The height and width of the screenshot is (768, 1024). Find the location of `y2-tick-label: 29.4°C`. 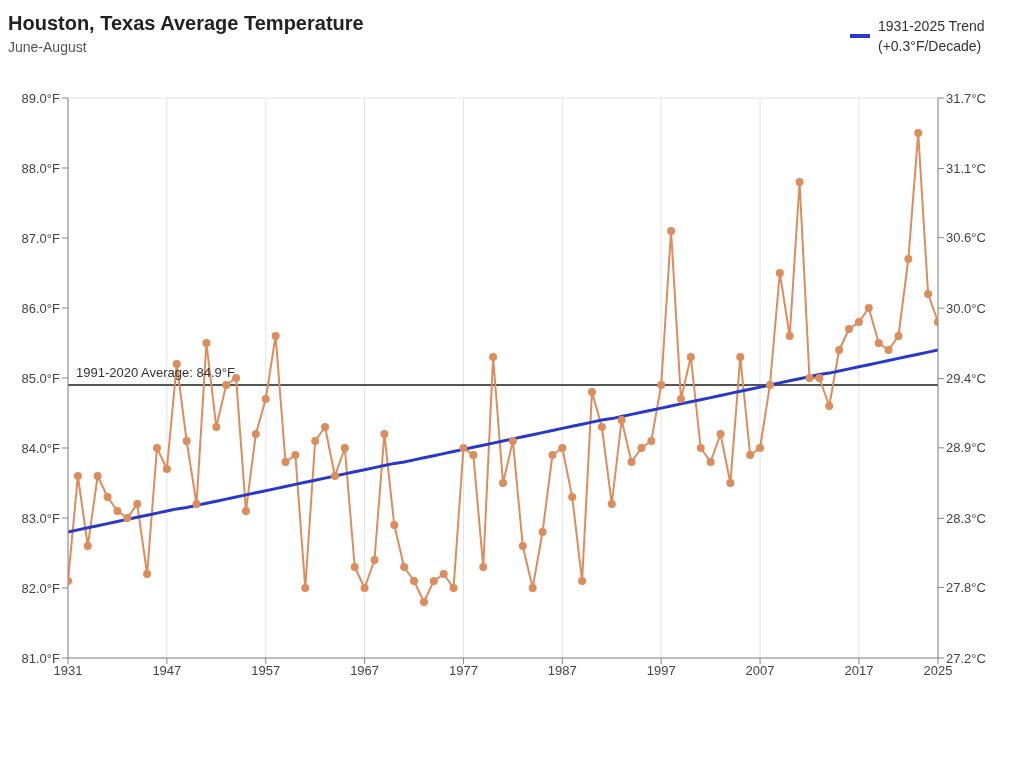

y2-tick-label: 29.4°C is located at coordinates (966, 379).